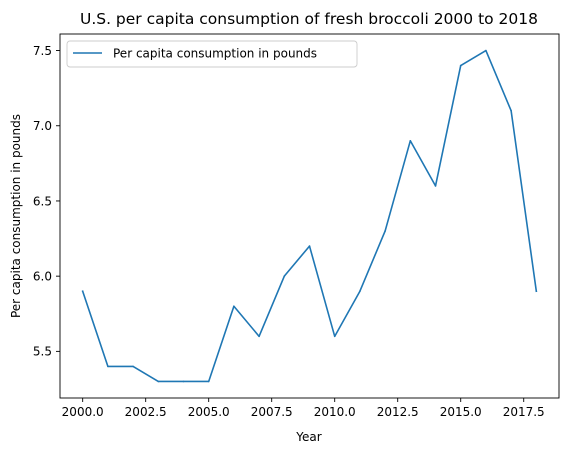 The height and width of the screenshot is (455, 567). Describe the element at coordinates (42, 276) in the screenshot. I see `y-tick-label: 6.0` at that location.